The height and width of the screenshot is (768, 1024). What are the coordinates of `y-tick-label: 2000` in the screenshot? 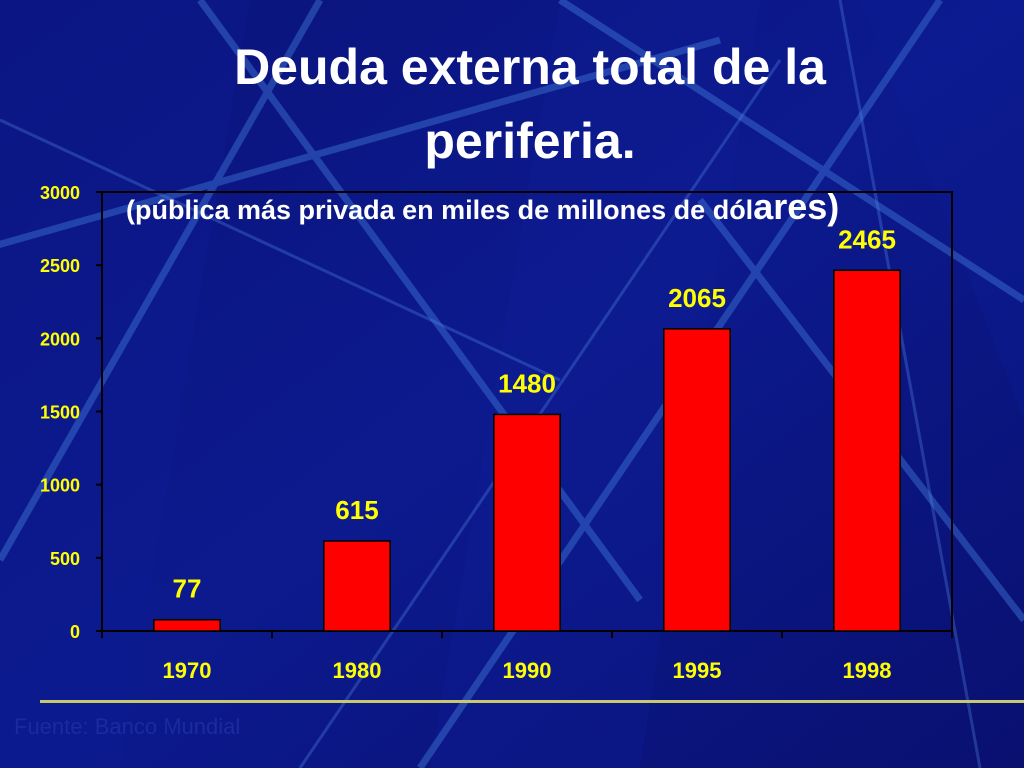 It's located at (60, 339).